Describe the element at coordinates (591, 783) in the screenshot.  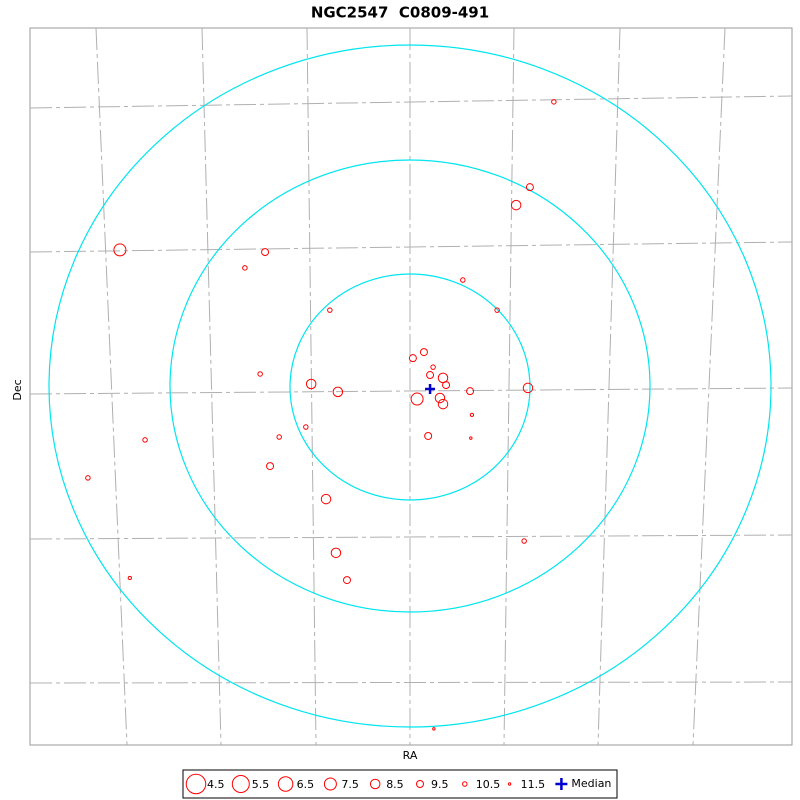
I see `legend-label: Median` at that location.